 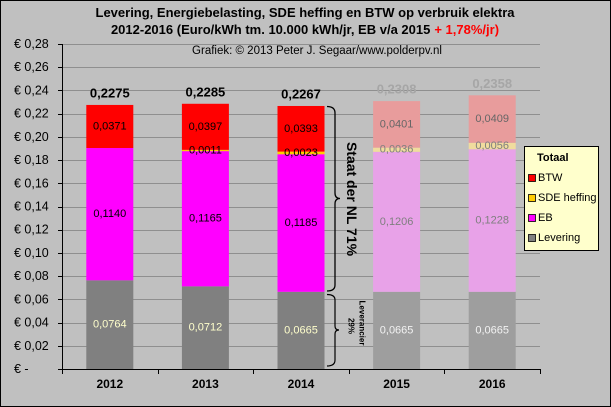 I want to click on data-label-eb-2014: 0,1185, so click(x=301, y=223).